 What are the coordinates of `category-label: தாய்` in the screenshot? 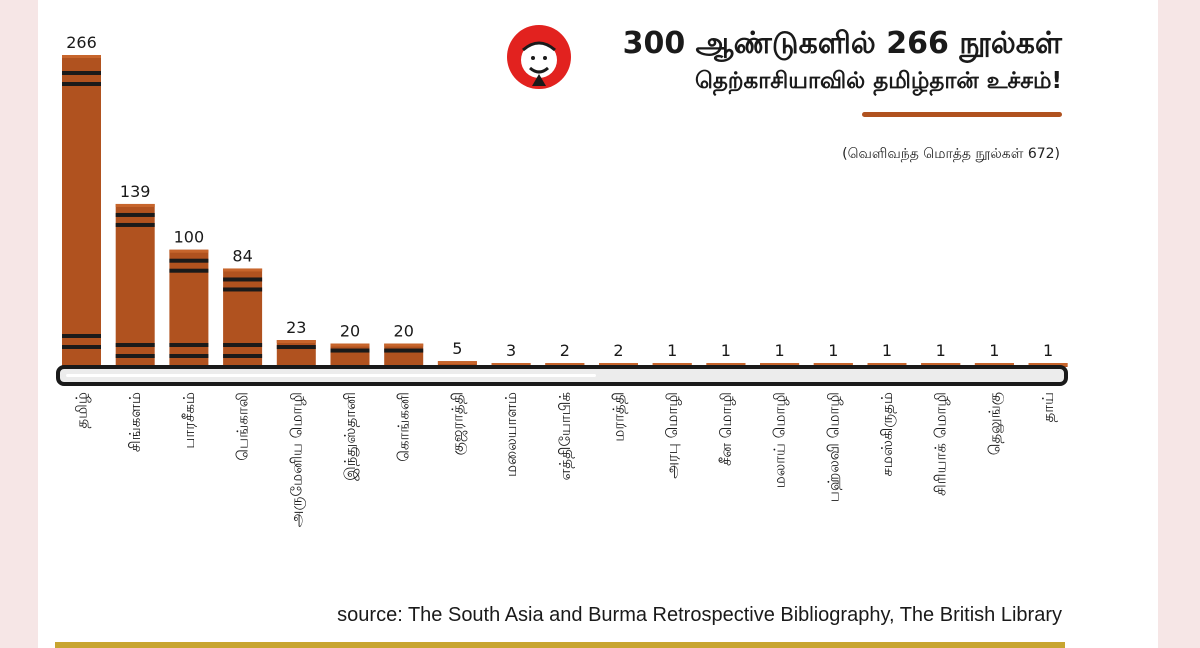 It's located at (1048, 407).